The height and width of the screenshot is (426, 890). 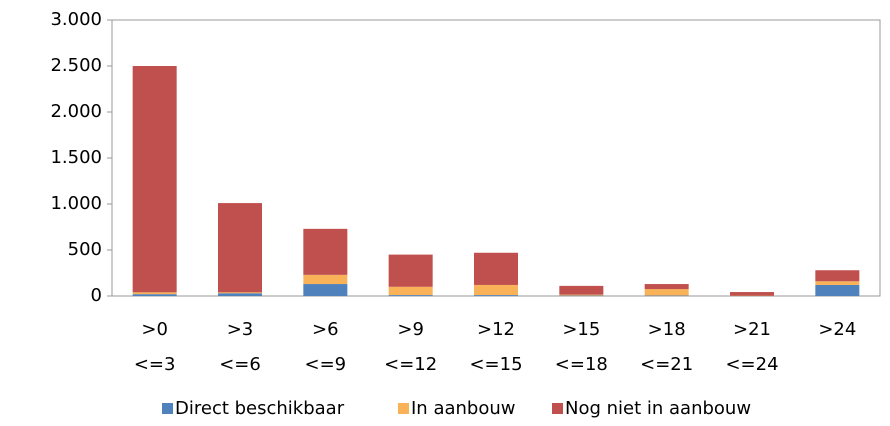 I want to click on legend-label: Nog niet in aanbouw, so click(x=658, y=408).